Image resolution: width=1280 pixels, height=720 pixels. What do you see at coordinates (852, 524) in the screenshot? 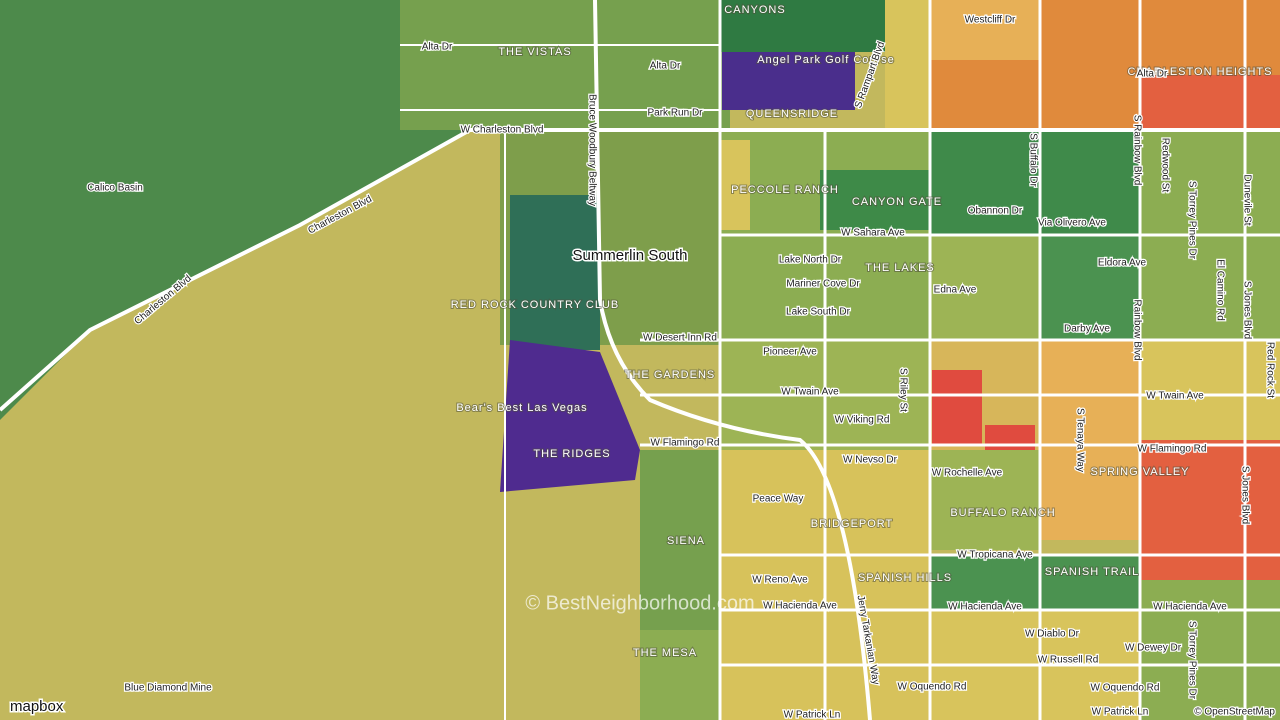
I see `place-label: BRIDGEPORT` at bounding box center [852, 524].